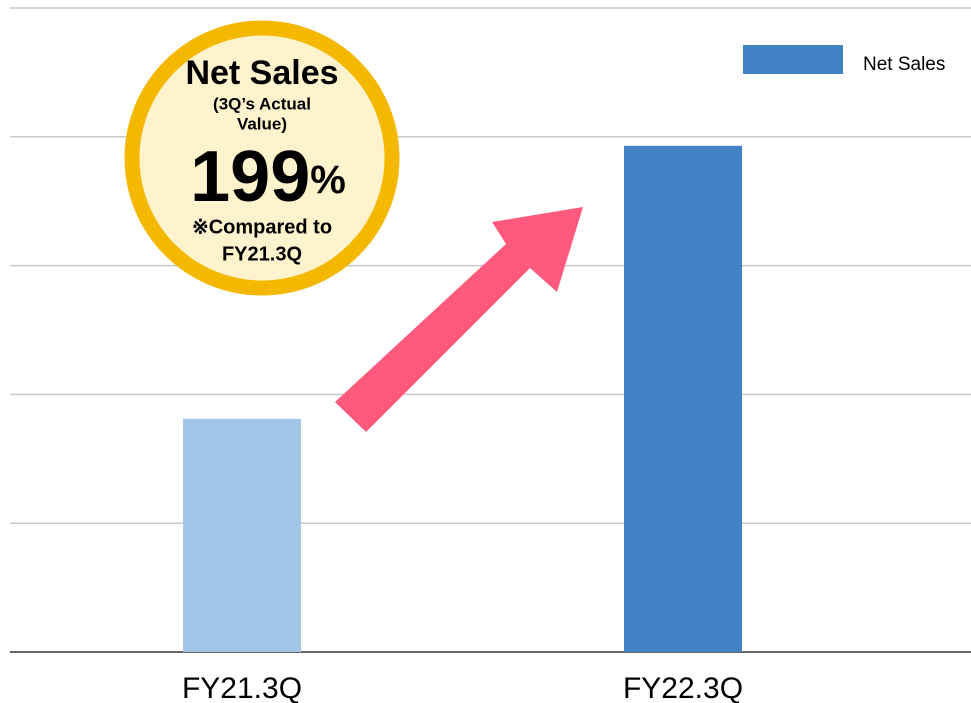 This screenshot has width=971, height=703. Describe the element at coordinates (262, 123) in the screenshot. I see `badge-subtitle: Value)` at that location.